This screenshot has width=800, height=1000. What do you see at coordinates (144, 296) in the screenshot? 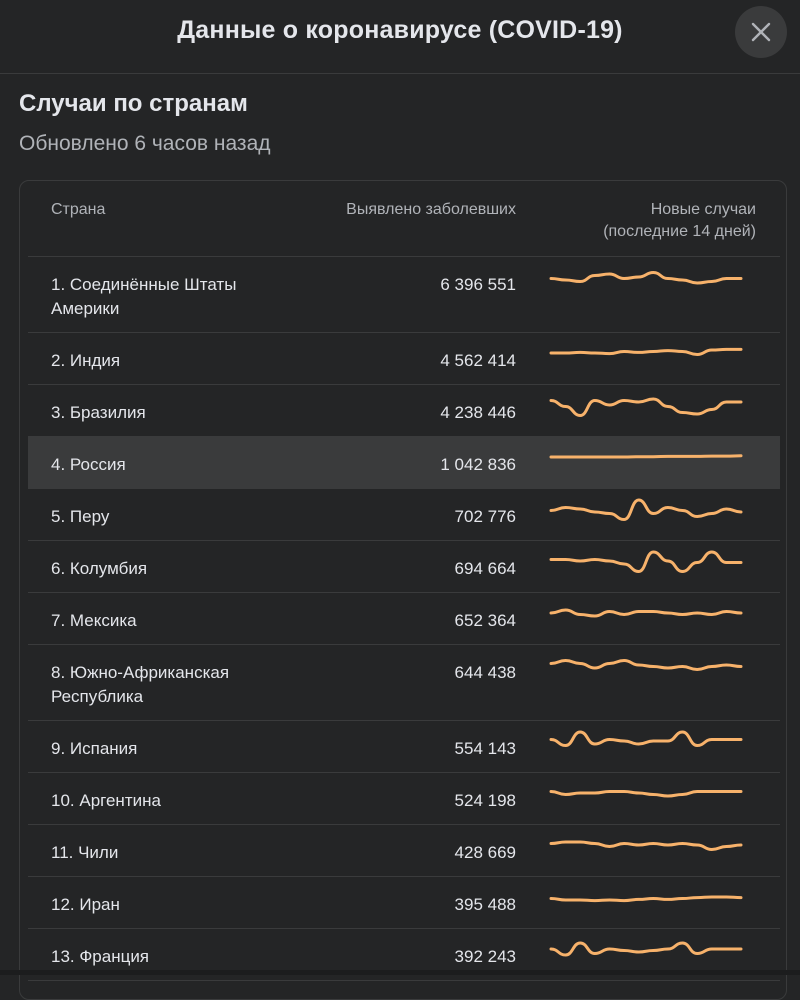
I see `country-name: 1. Соединённые Штаты Америки` at bounding box center [144, 296].